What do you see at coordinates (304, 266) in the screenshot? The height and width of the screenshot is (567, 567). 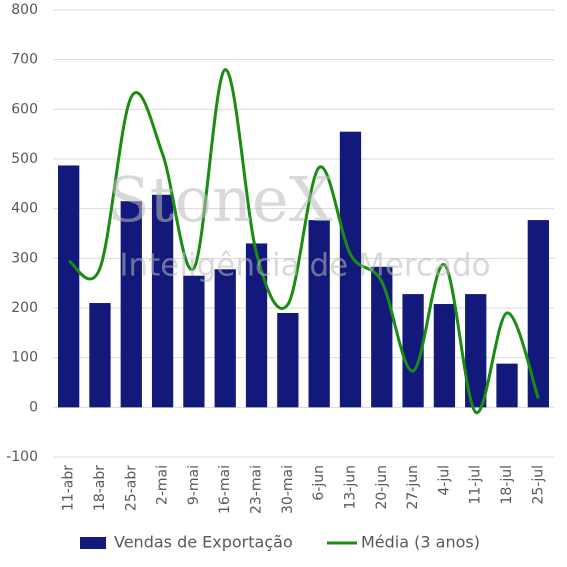 I see `watermark-subtitle: Inteligência de Mercado` at bounding box center [304, 266].